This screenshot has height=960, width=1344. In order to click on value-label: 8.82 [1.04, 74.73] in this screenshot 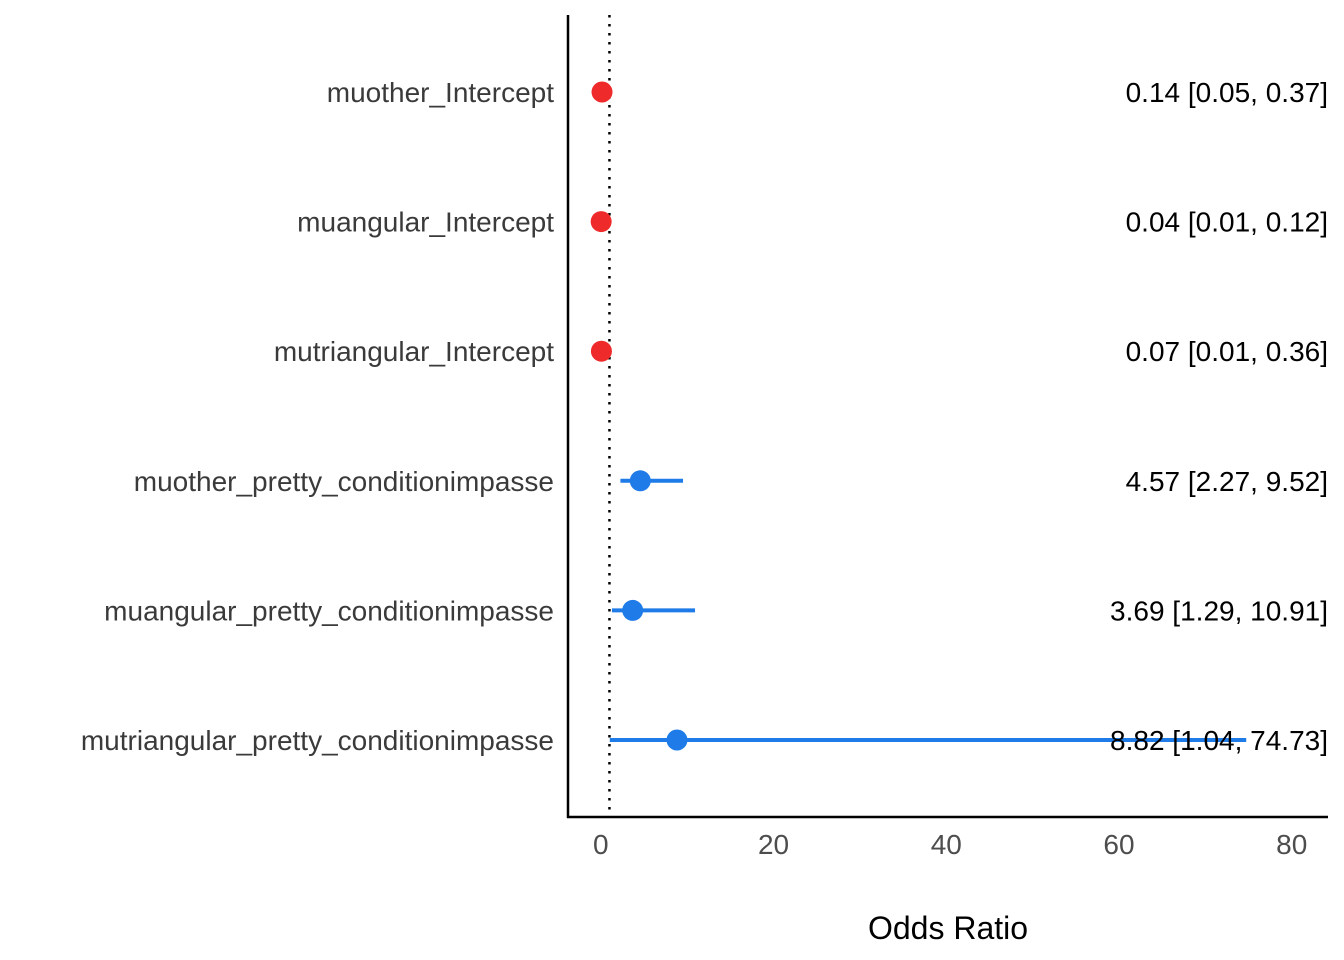, I will do `click(1219, 740)`.